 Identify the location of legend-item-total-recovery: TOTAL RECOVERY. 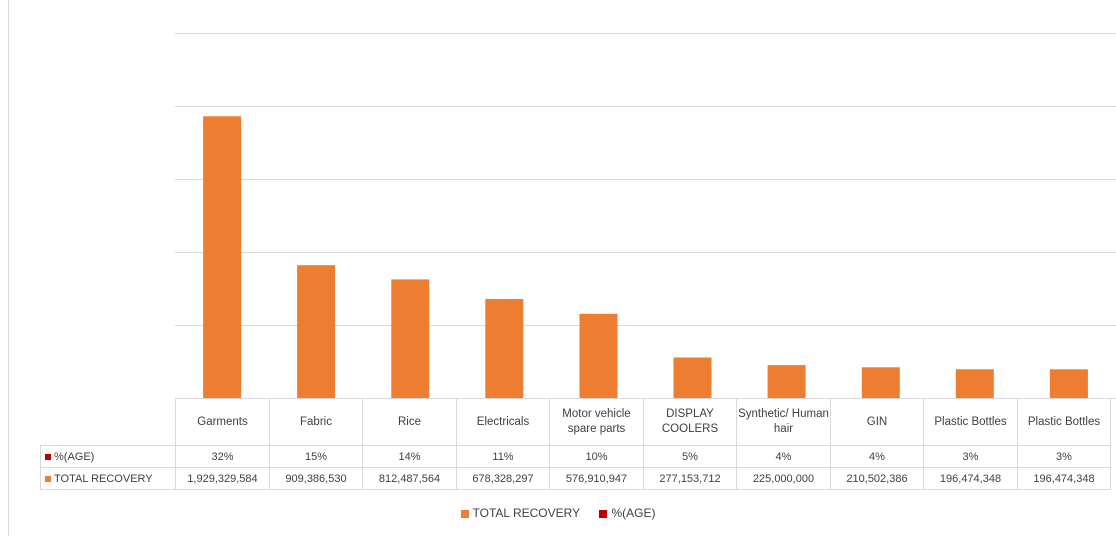
(520, 513).